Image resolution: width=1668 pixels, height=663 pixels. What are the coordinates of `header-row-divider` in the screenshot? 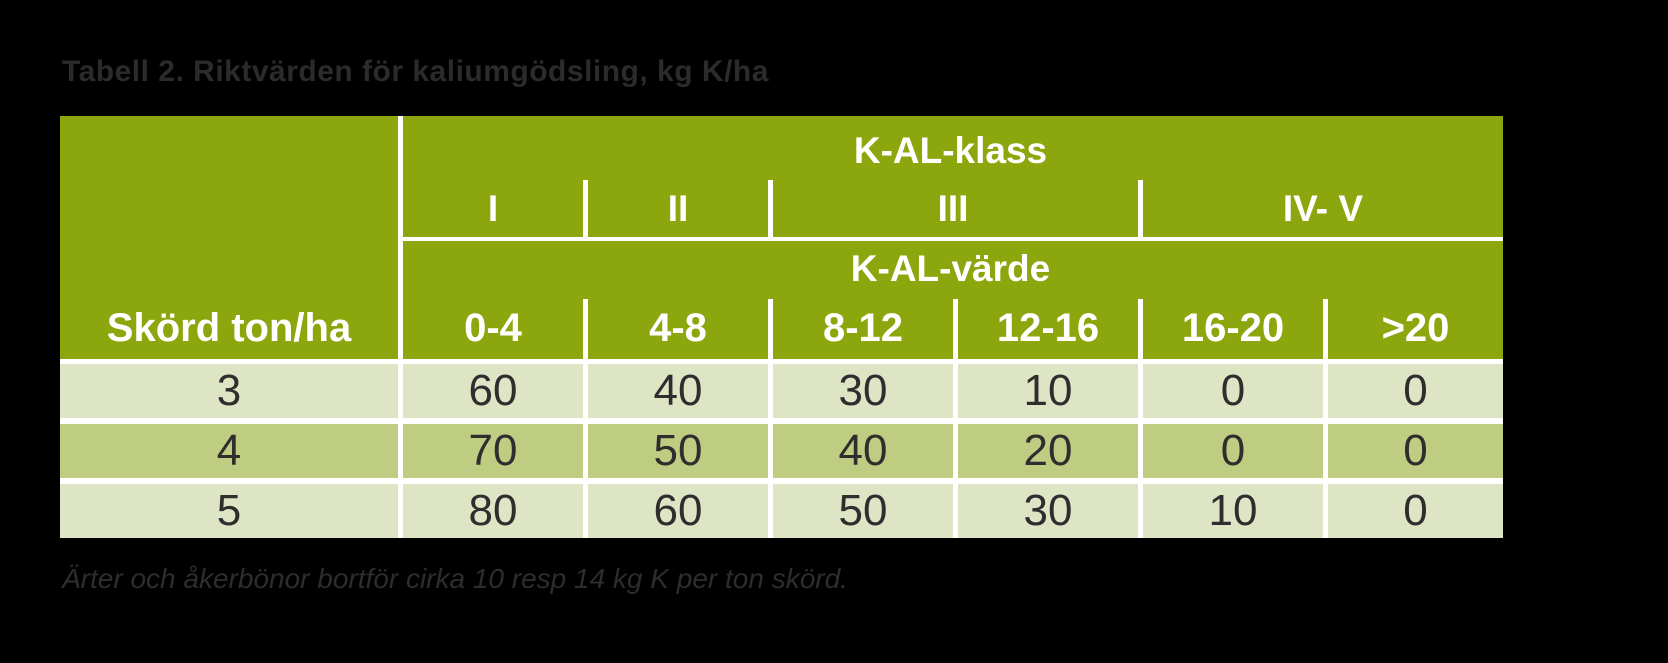 It's located at (950, 239).